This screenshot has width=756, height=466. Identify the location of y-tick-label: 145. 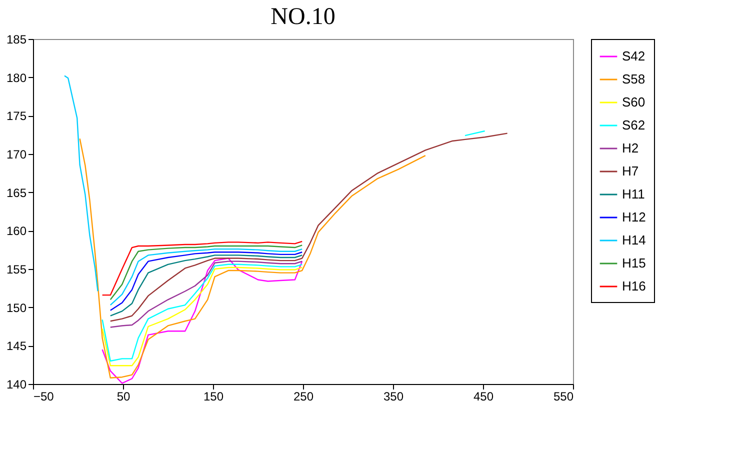
(16, 346).